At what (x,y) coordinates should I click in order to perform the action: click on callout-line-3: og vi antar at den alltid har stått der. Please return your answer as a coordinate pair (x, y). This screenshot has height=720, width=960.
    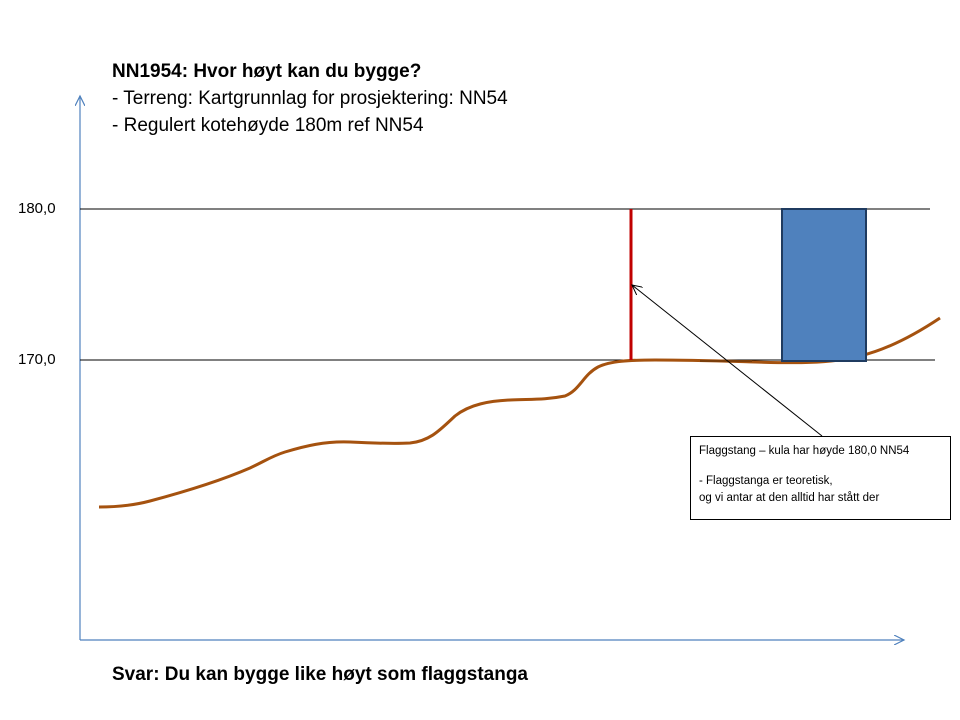
    Looking at the image, I should click on (789, 498).